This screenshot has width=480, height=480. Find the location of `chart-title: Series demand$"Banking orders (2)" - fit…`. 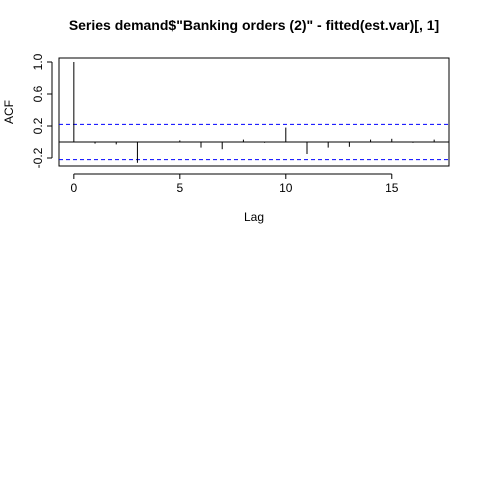

chart-title: Series demand$"Banking orders (2)" - fit… is located at coordinates (254, 25).